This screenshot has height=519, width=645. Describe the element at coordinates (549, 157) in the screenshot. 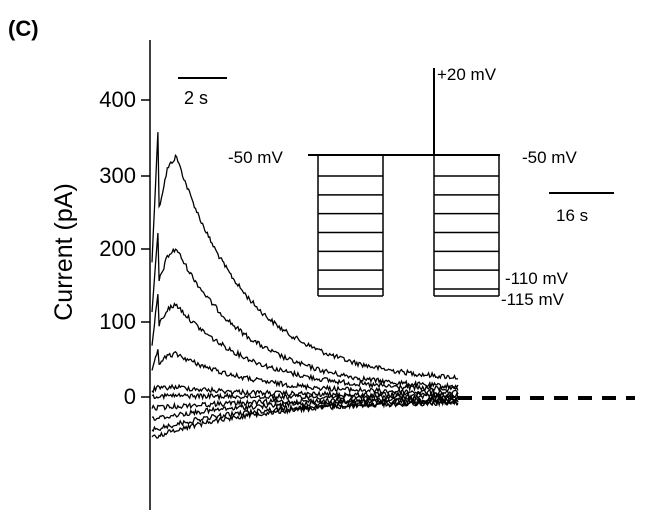

I see `label-hold-right: -50 mV` at that location.